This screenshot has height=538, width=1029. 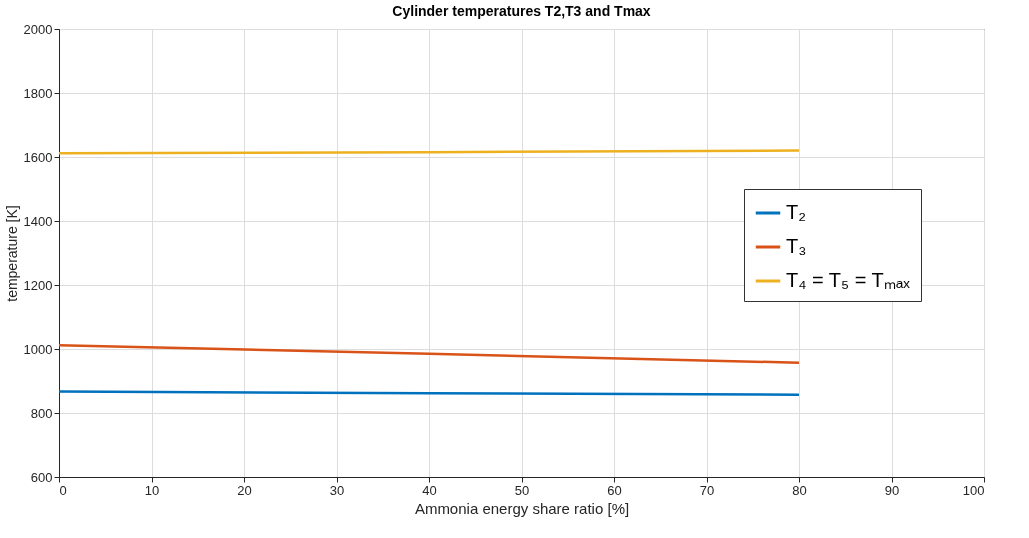 What do you see at coordinates (41, 477) in the screenshot?
I see `y-tick-label: 600` at bounding box center [41, 477].